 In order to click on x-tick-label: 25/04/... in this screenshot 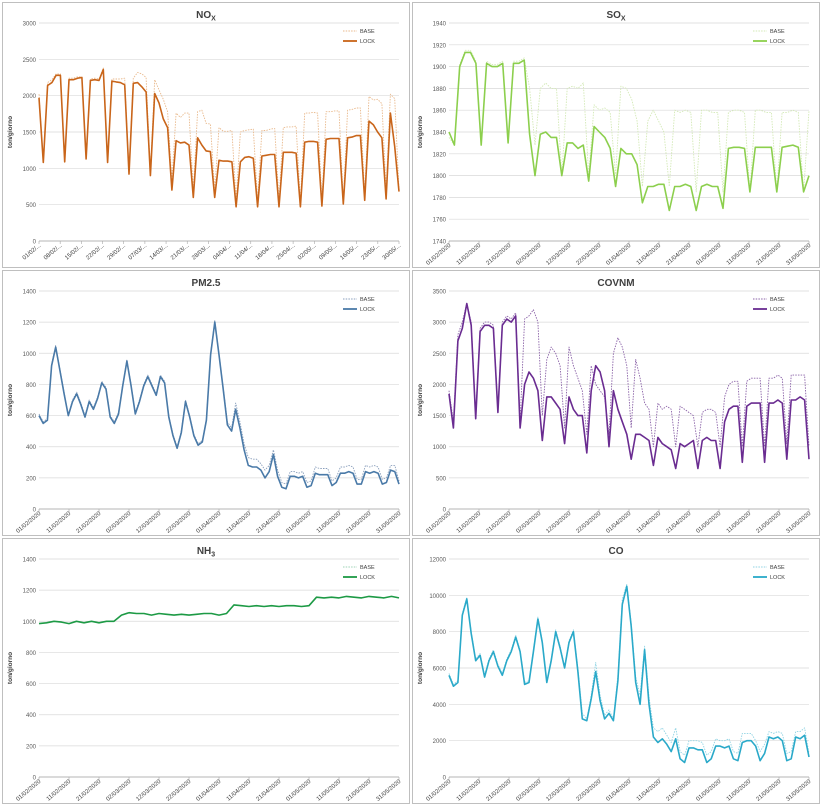, I will do `click(286, 252)`.